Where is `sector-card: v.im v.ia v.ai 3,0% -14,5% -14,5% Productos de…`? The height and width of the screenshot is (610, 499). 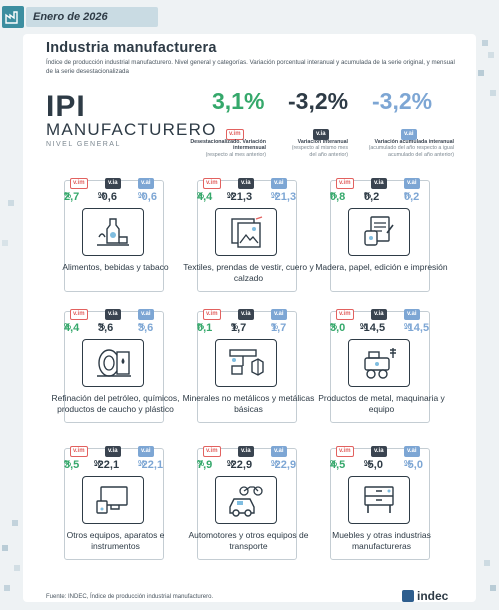 sector-card: v.im v.ia v.ai 3,0% -14,5% -14,5% Productos de… is located at coordinates (381, 366).